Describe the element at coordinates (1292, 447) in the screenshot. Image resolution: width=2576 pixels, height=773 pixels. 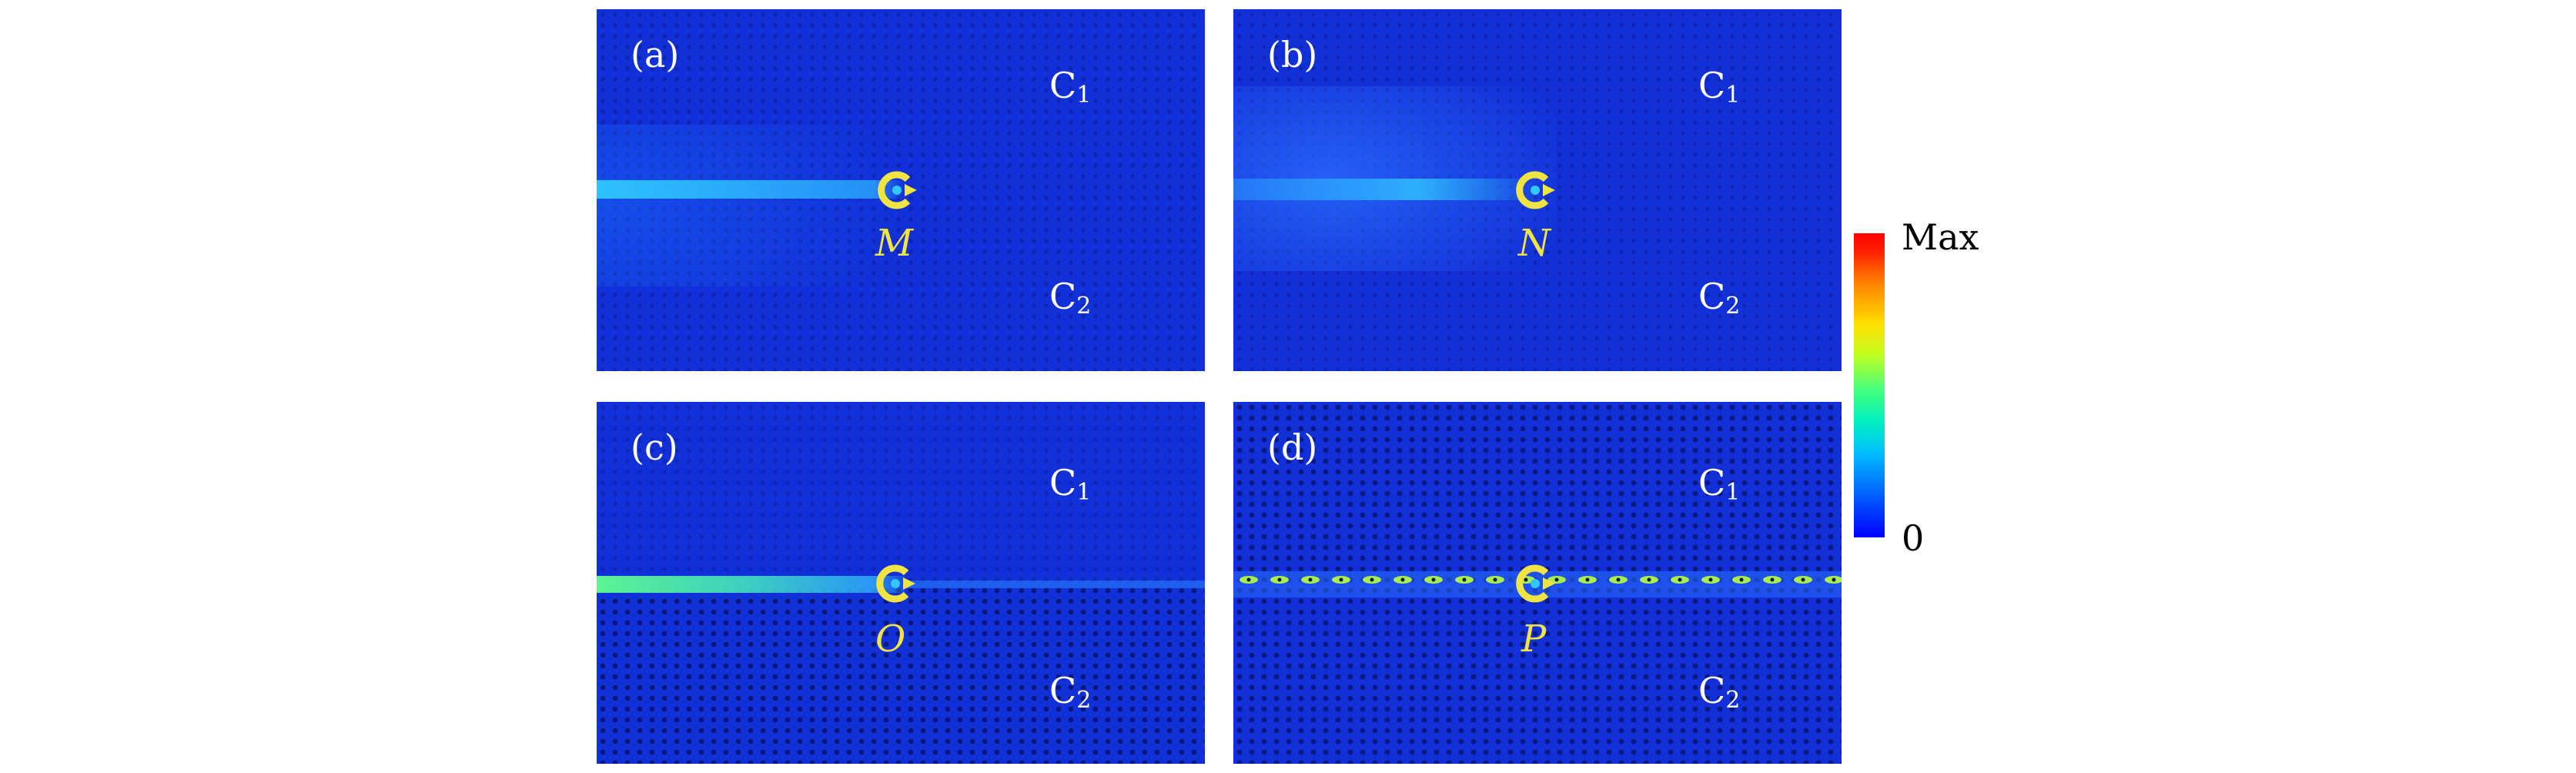
I see `panel-label: (d)` at that location.